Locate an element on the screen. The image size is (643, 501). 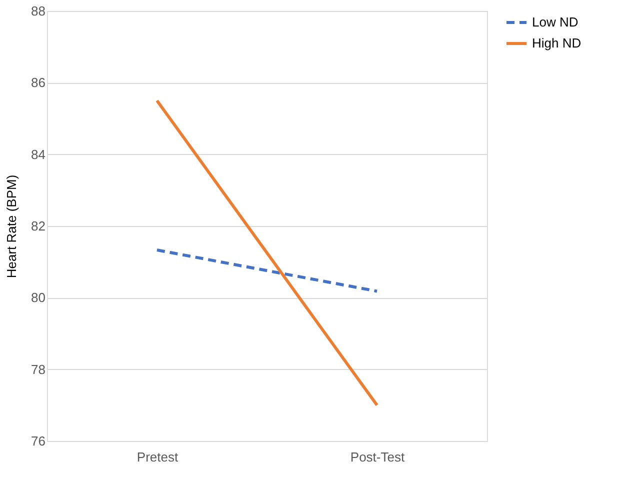
legend-label: High ND is located at coordinates (557, 43).